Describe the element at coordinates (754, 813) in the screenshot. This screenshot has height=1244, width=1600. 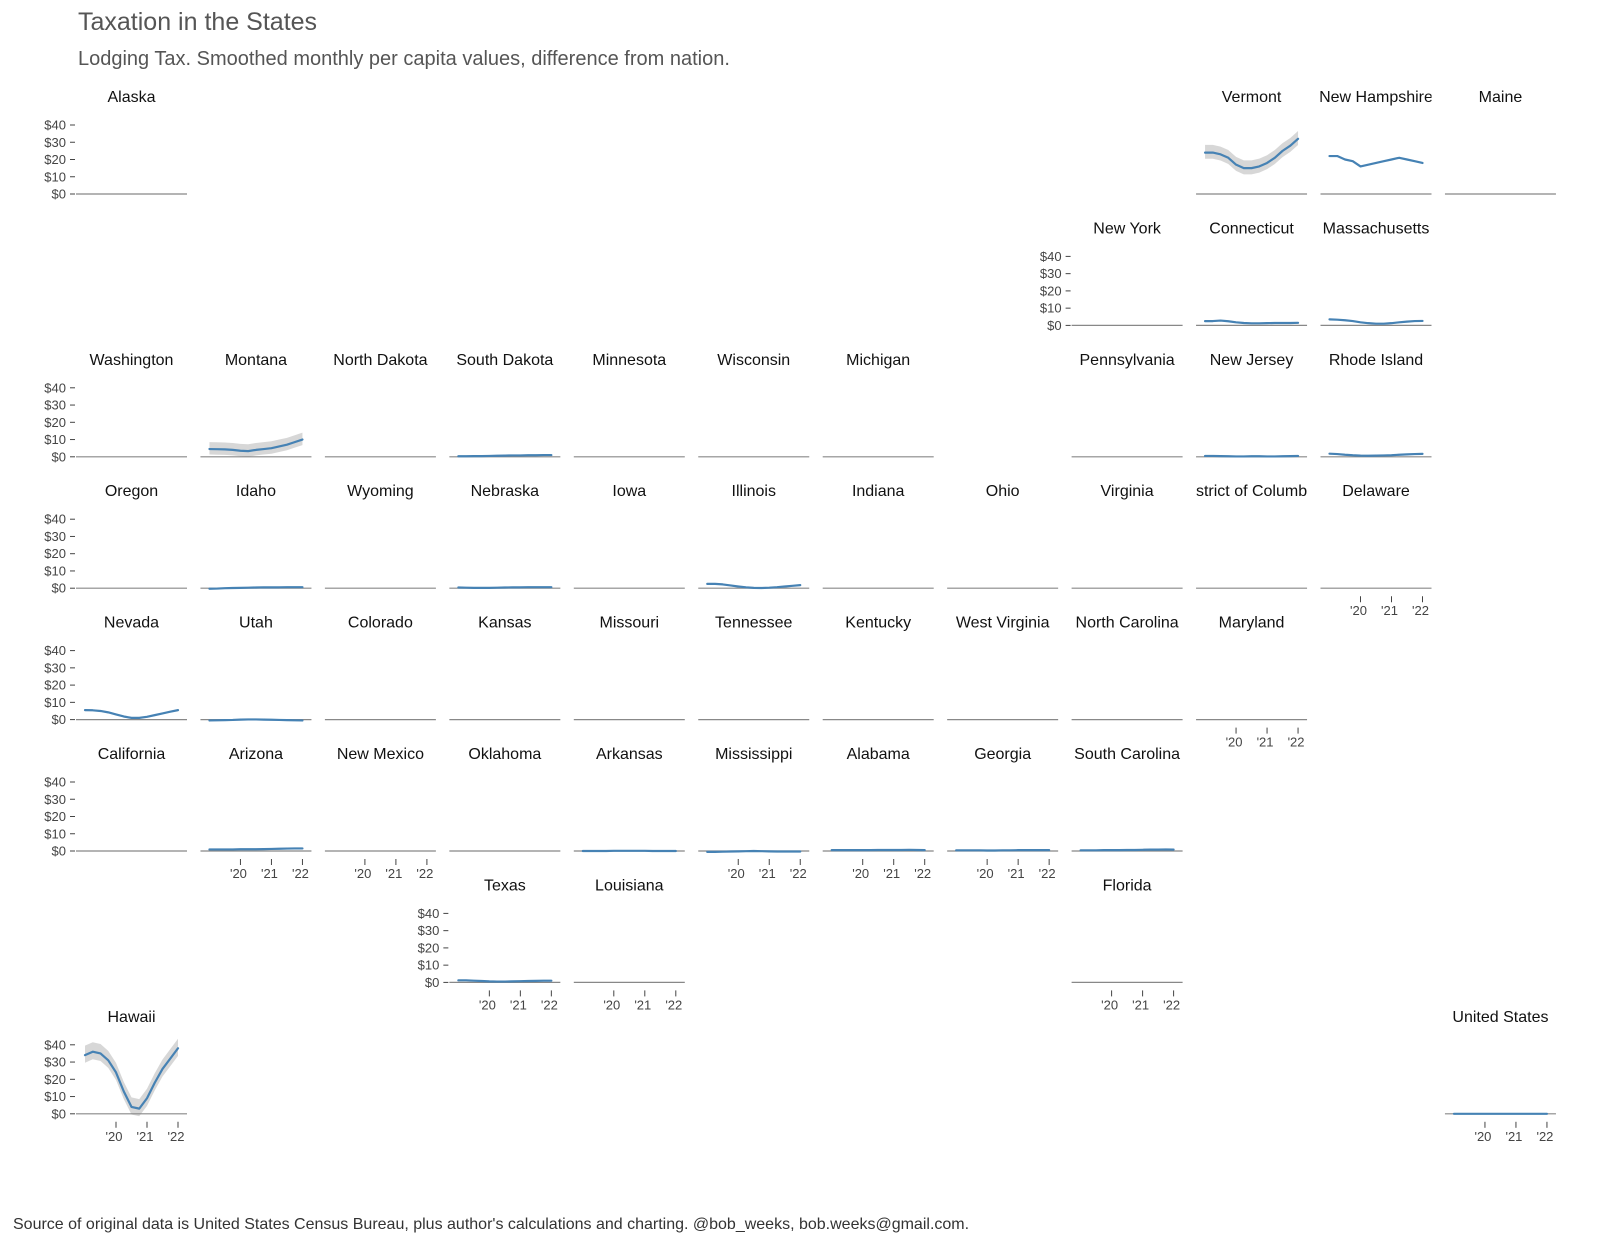
I see `panel-mississippi: Mississippi '20 '21 '22` at that location.